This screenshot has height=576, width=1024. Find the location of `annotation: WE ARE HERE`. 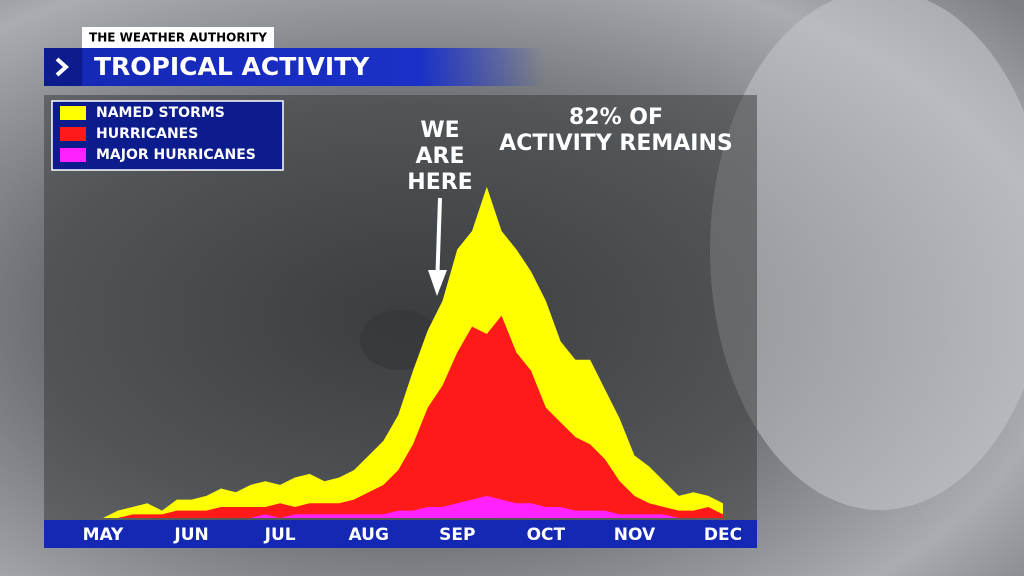

annotation: WE ARE HERE is located at coordinates (440, 156).